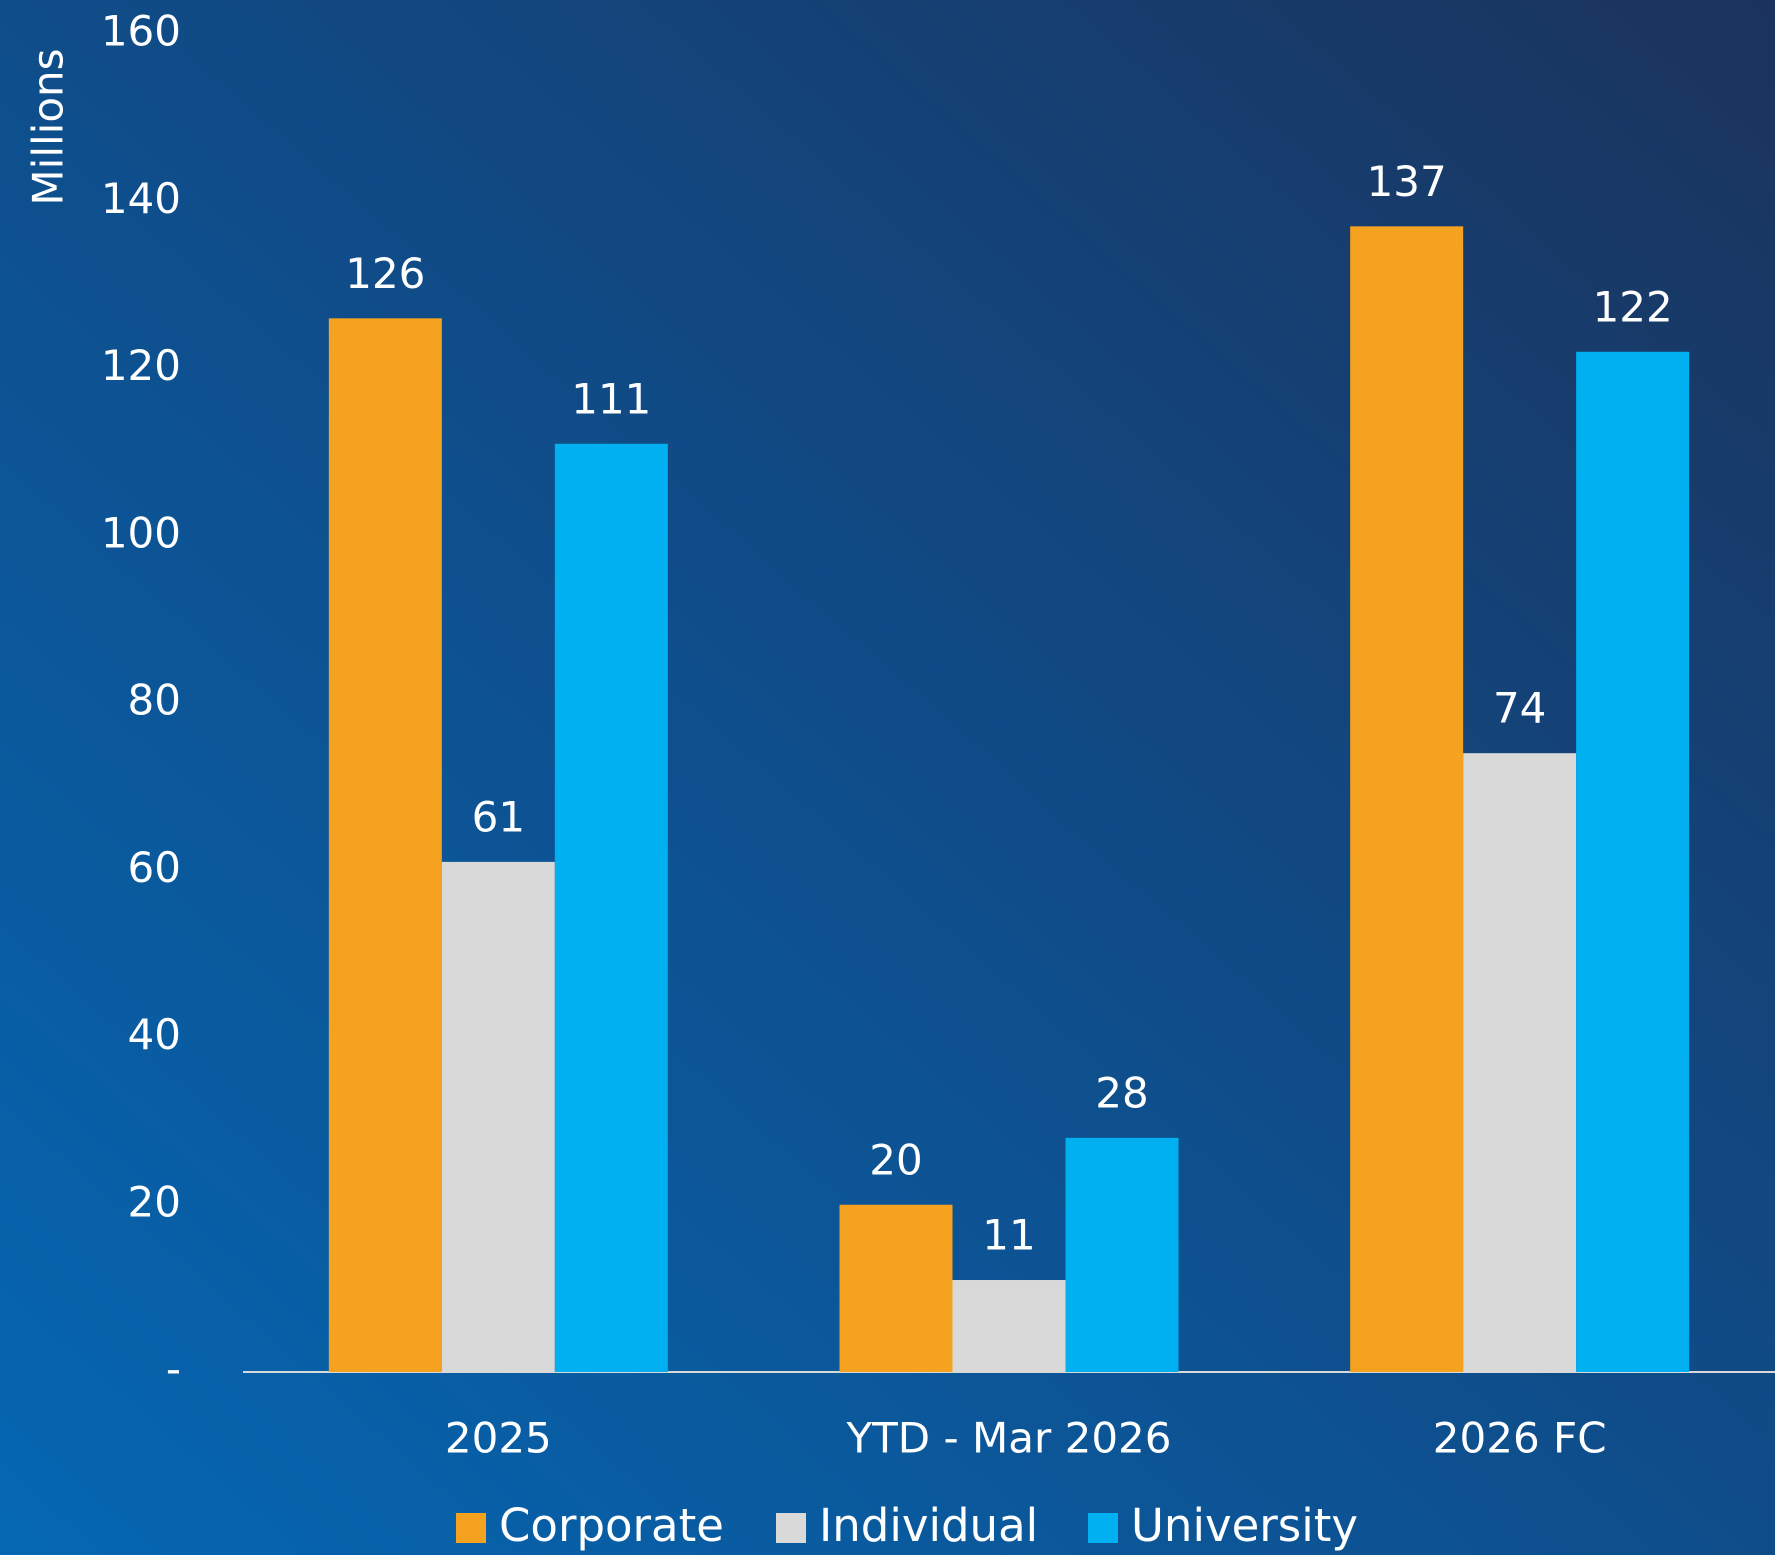 The image size is (1775, 1555). Describe the element at coordinates (385, 273) in the screenshot. I see `value-label: 126` at that location.